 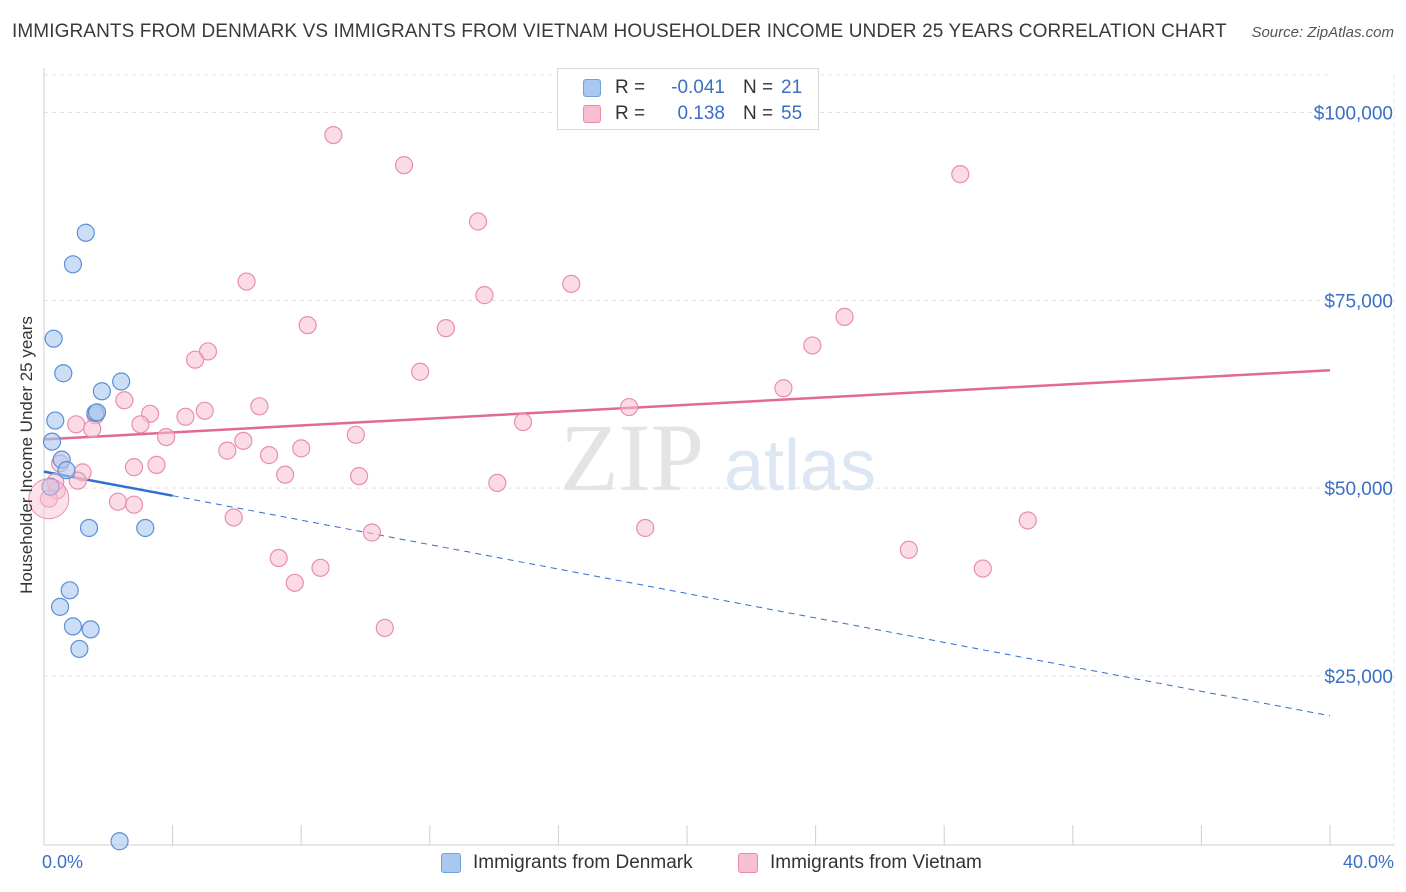 I want to click on y-tick-label: $100,000, so click(x=1353, y=114).